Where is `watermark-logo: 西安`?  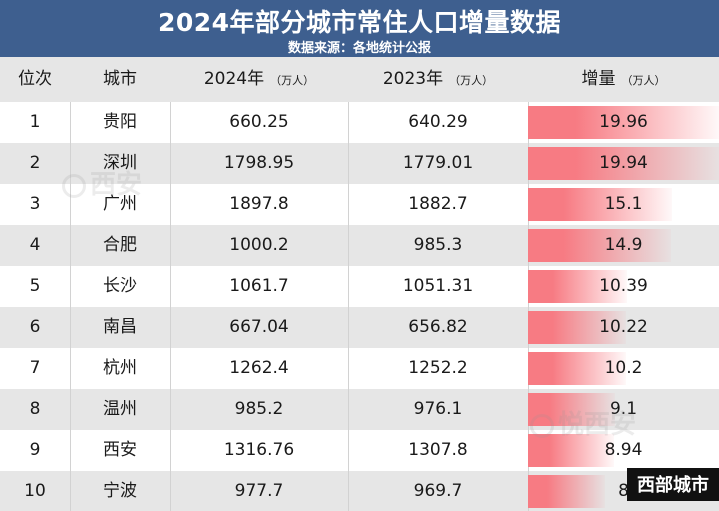 watermark-logo: 西安 is located at coordinates (102, 182).